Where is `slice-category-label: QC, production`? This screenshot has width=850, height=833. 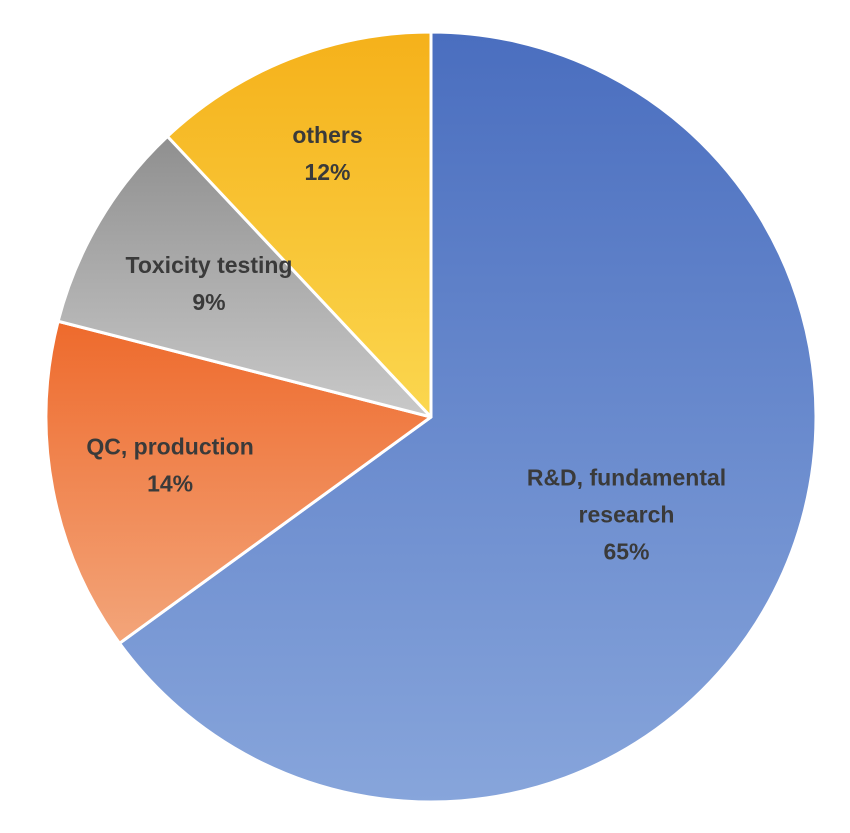 slice-category-label: QC, production is located at coordinates (169, 446).